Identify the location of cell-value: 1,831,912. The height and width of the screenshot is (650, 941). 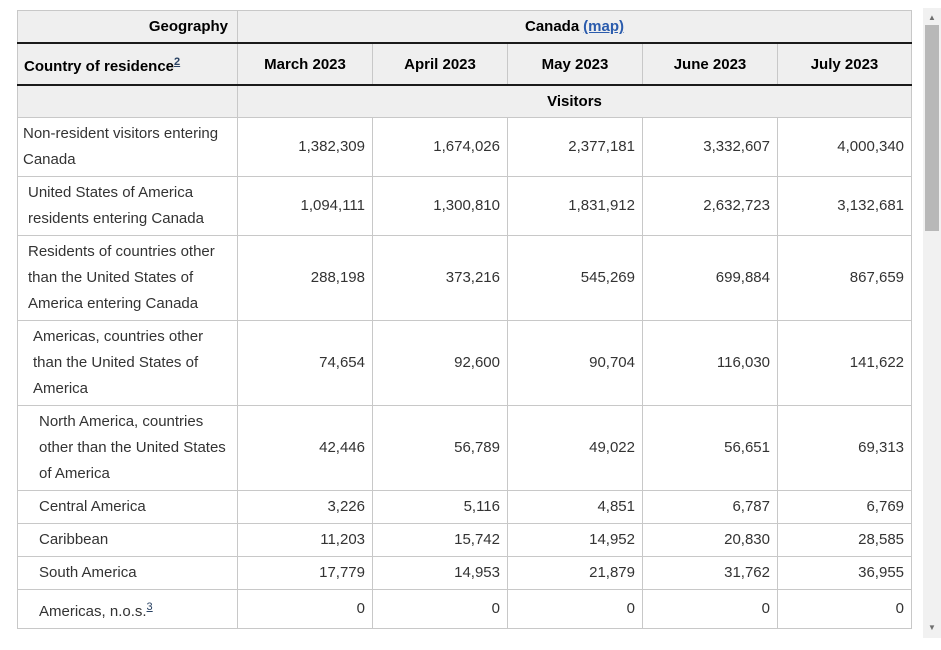
(575, 206).